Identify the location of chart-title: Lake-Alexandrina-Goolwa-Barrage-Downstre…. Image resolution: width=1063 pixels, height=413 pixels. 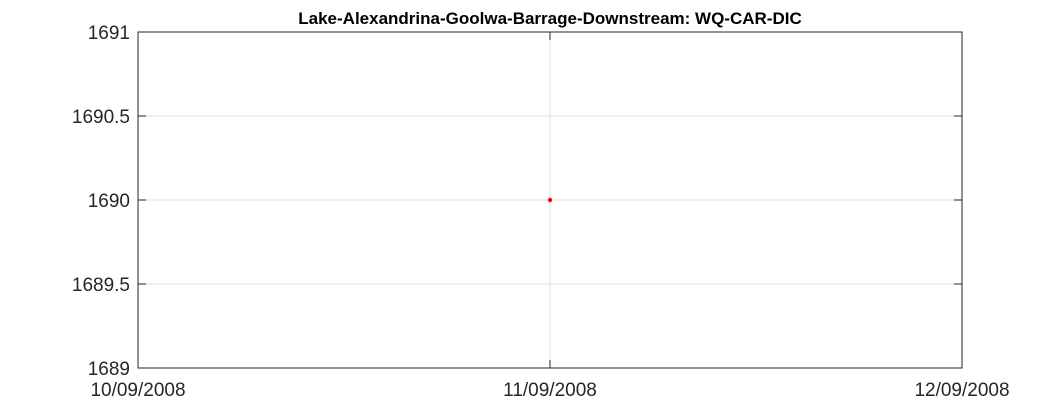
(549, 18).